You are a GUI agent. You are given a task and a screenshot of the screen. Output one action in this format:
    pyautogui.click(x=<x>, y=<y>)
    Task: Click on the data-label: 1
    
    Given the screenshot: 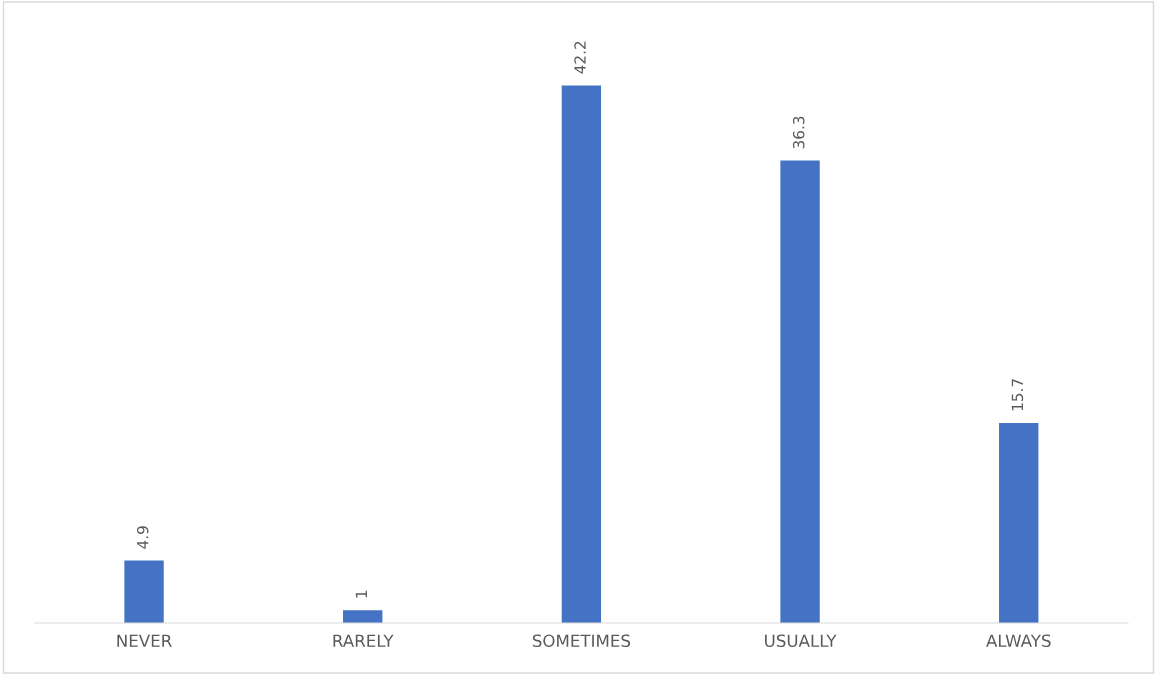 What is the action you would take?
    pyautogui.click(x=361, y=594)
    